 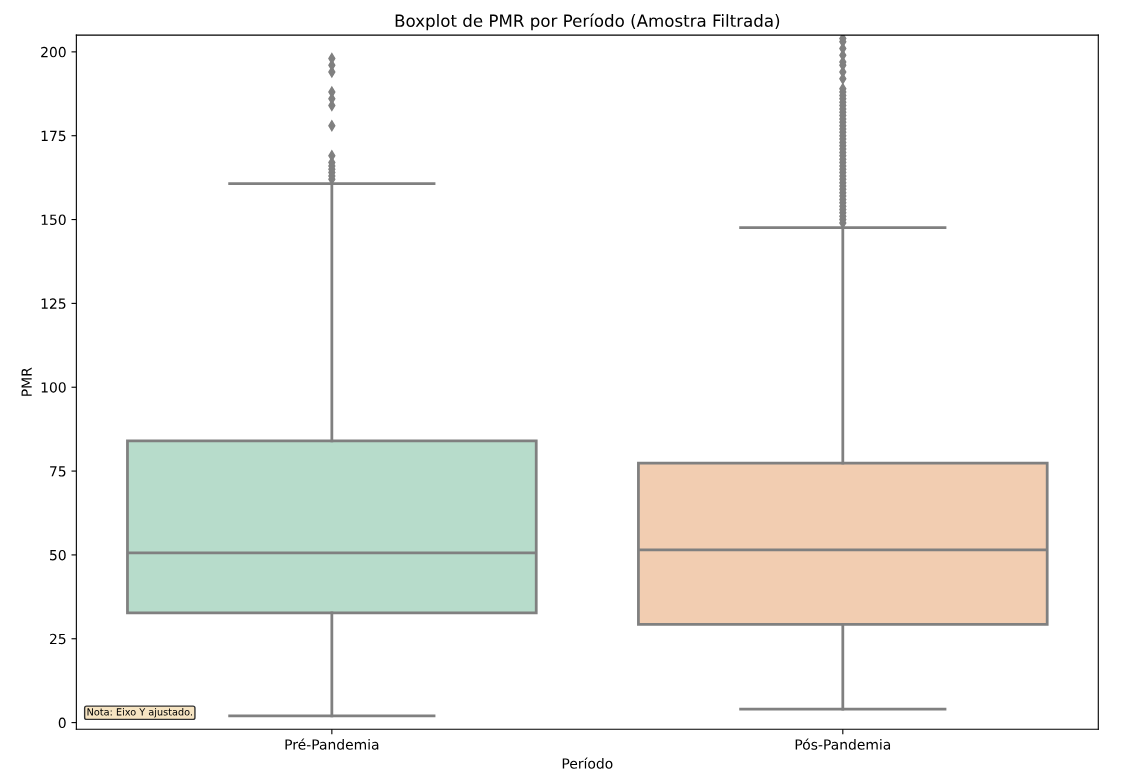 I want to click on y-tick-label: 125, so click(x=53, y=303).